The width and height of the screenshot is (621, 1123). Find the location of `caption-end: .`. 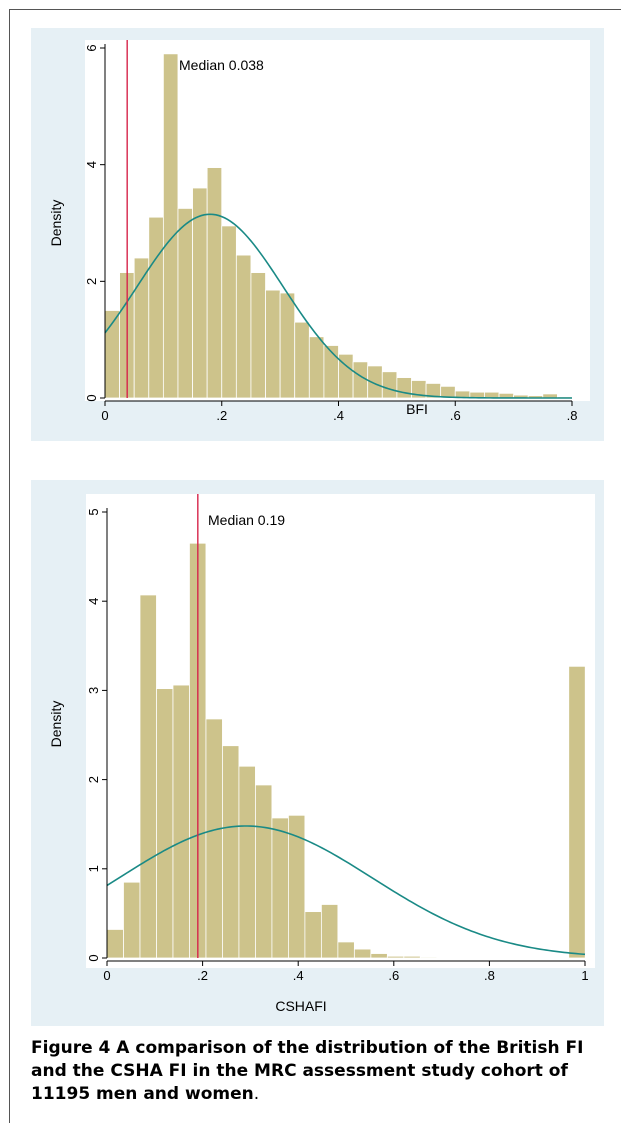

caption-end: . is located at coordinates (256, 1094).